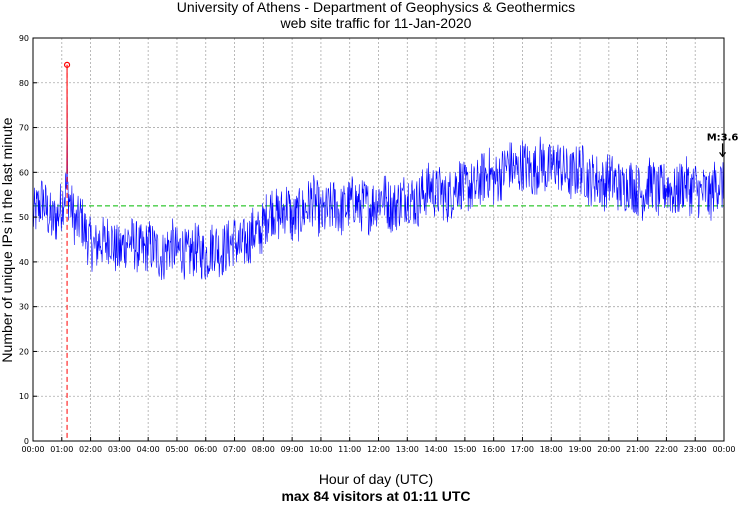 The image size is (750, 505). What do you see at coordinates (723, 137) in the screenshot?
I see `annotation-label: M:3.6` at bounding box center [723, 137].